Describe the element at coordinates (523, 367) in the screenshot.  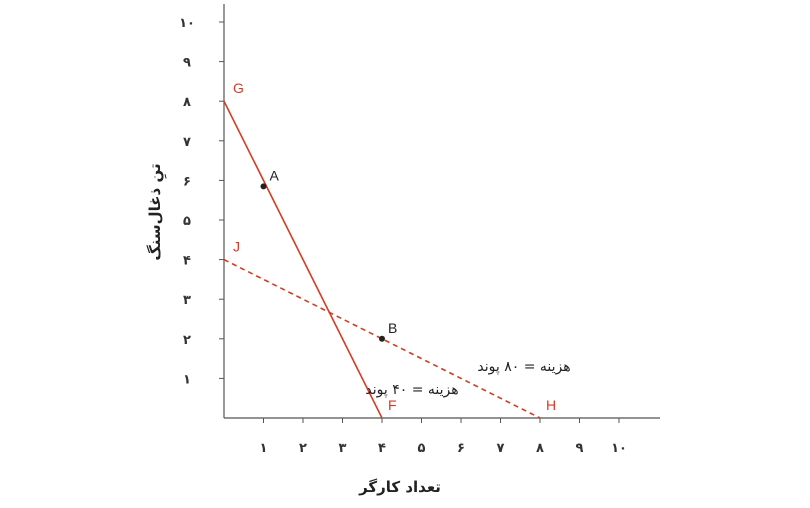
I see `cost-label: هزینه = ۸۰ پوند` at that location.